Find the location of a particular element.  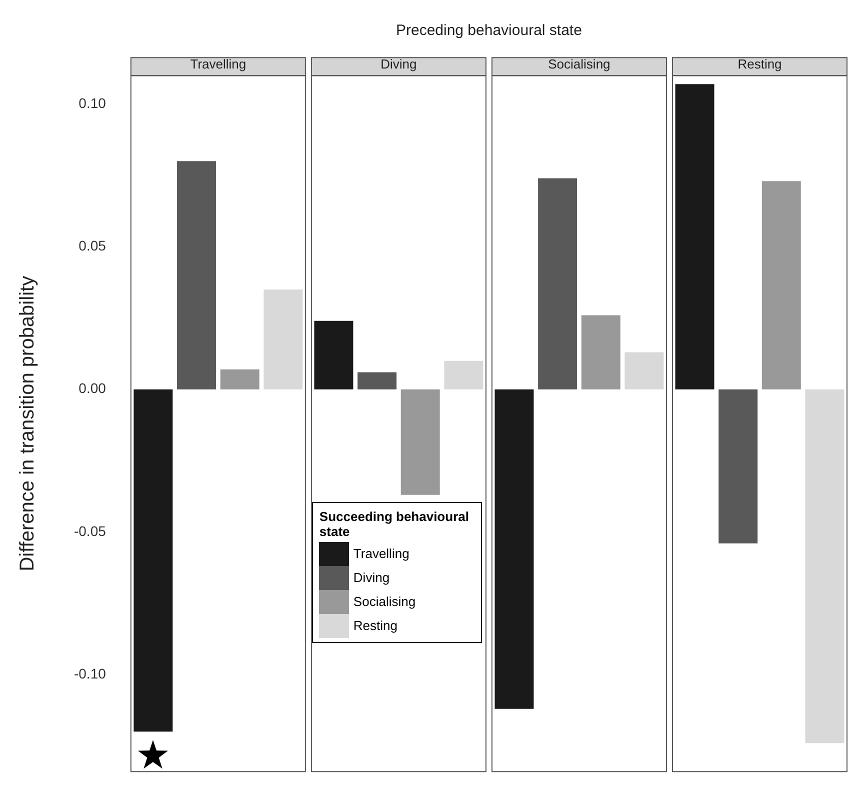

x-tick-label: Diving is located at coordinates (398, 64).